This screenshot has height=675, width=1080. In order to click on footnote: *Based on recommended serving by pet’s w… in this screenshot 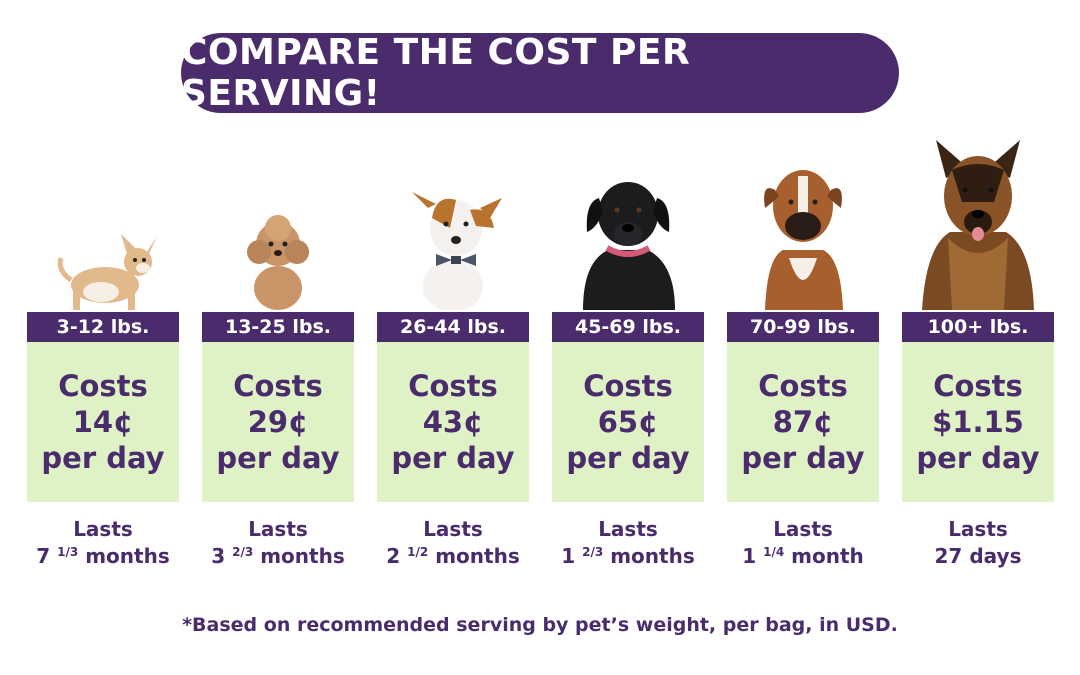, I will do `click(540, 625)`.